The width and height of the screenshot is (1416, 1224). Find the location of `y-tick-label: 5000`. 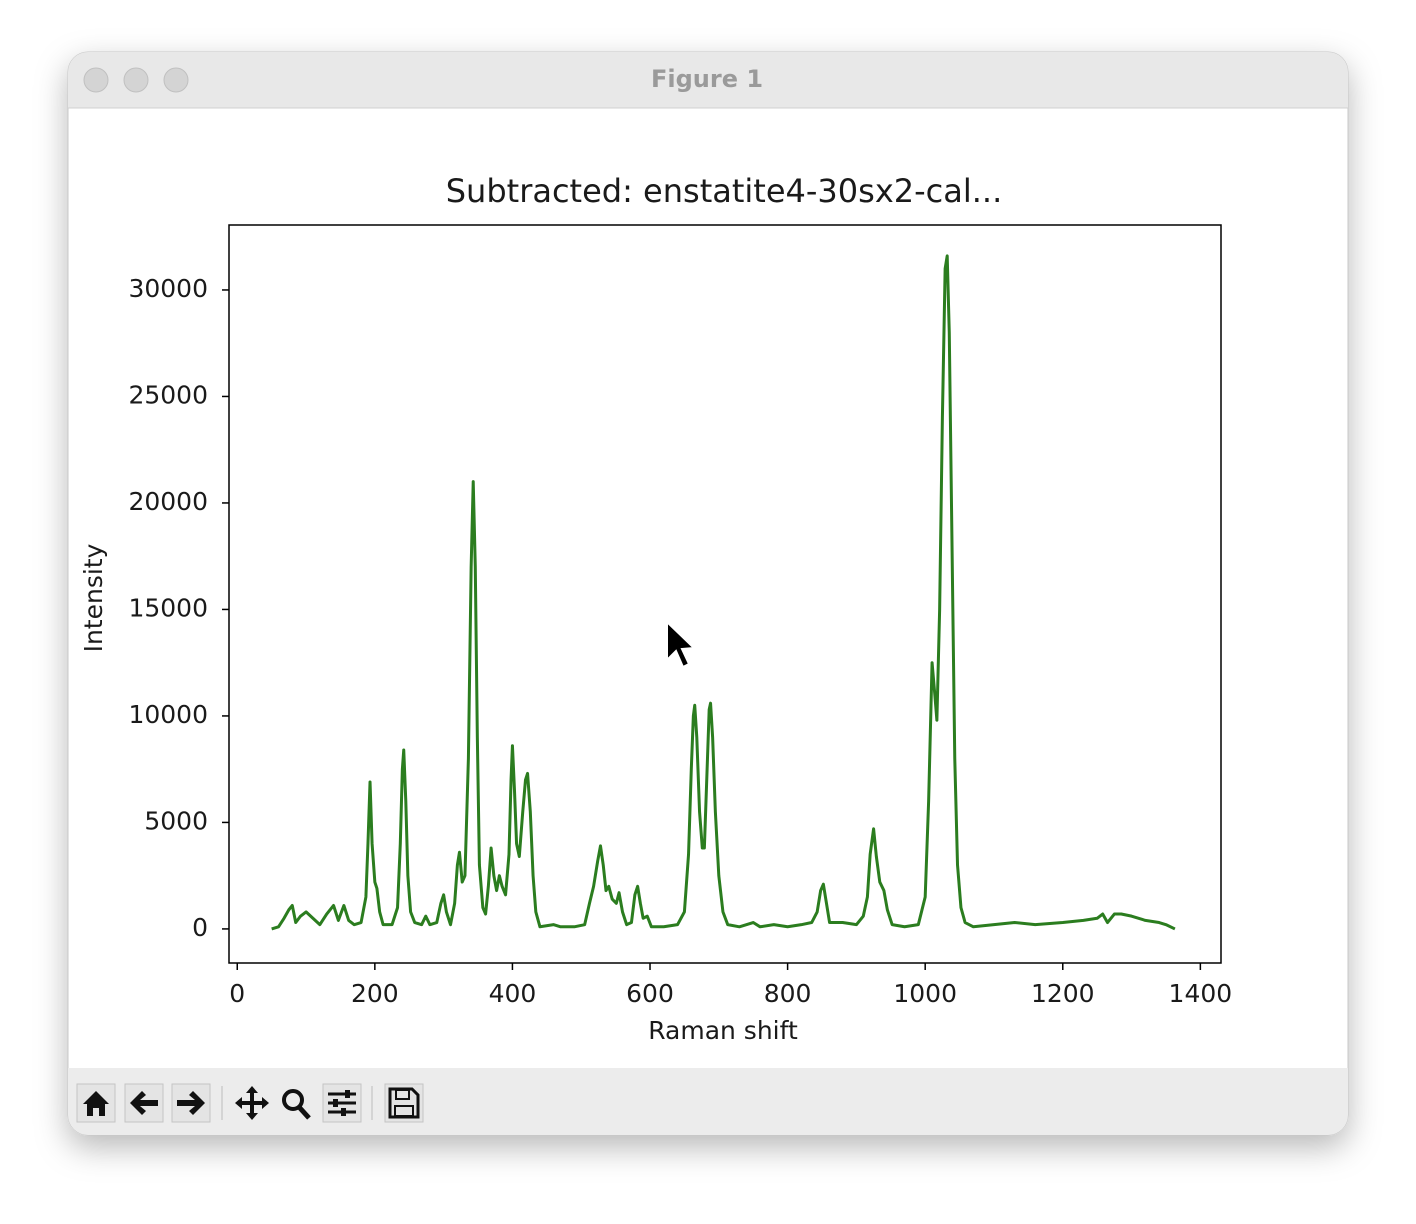

y-tick-label: 5000 is located at coordinates (176, 820).